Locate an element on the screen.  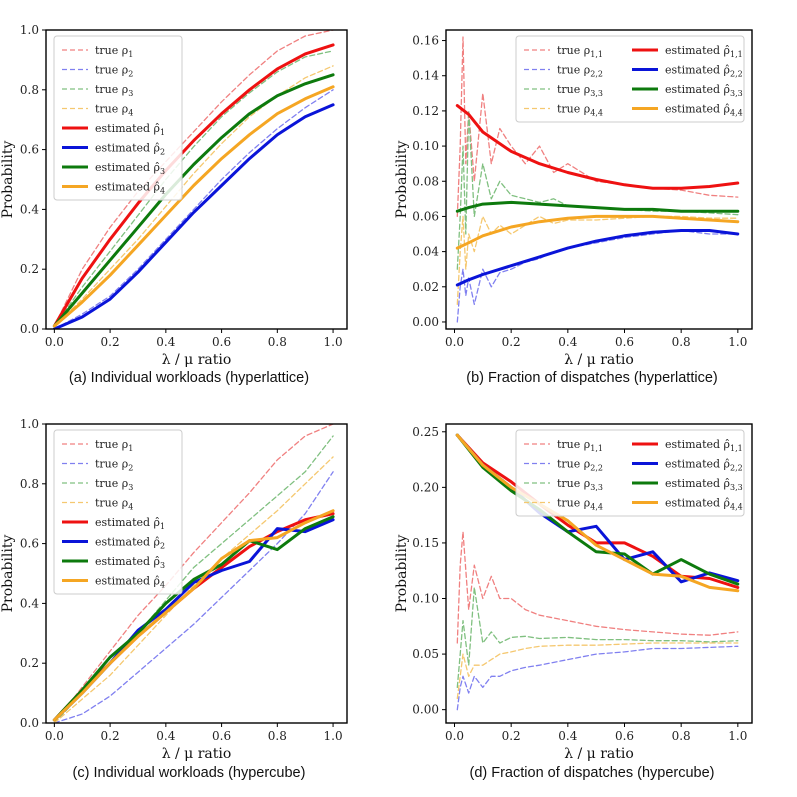
legend-label: true ρ4 is located at coordinates (114, 504).